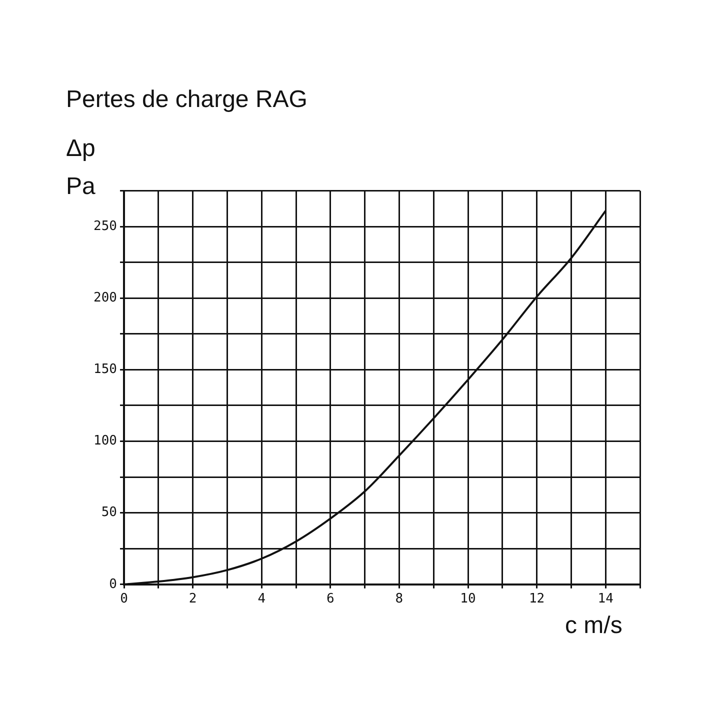  Describe the element at coordinates (192, 599) in the screenshot. I see `x-tick-label: 2` at that location.